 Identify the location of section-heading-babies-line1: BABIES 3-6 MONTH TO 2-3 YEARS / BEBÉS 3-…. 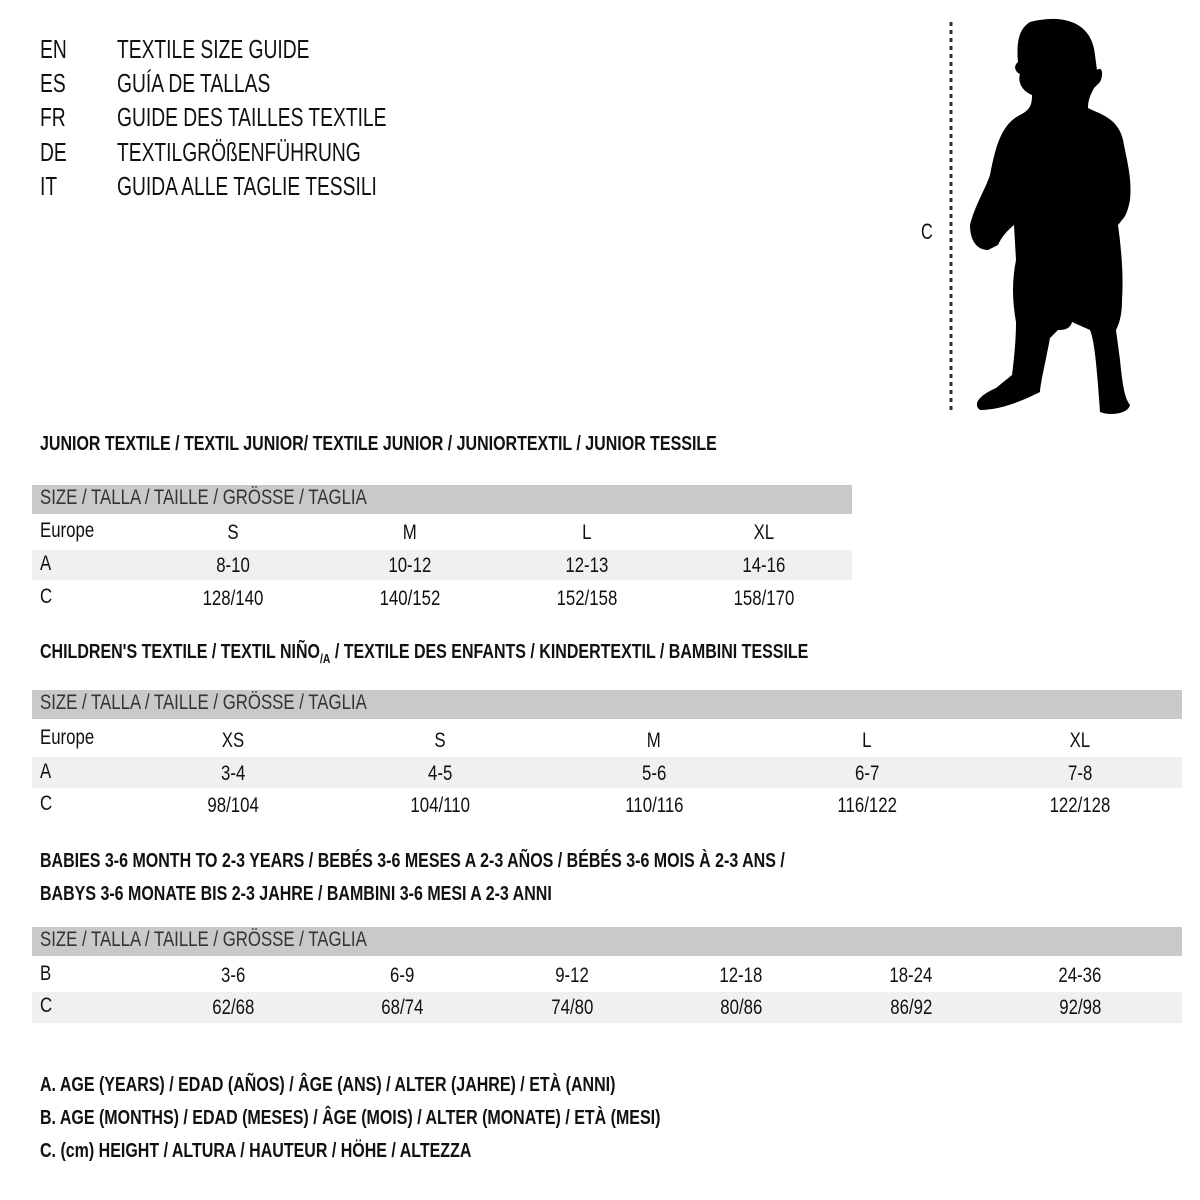
(412, 861).